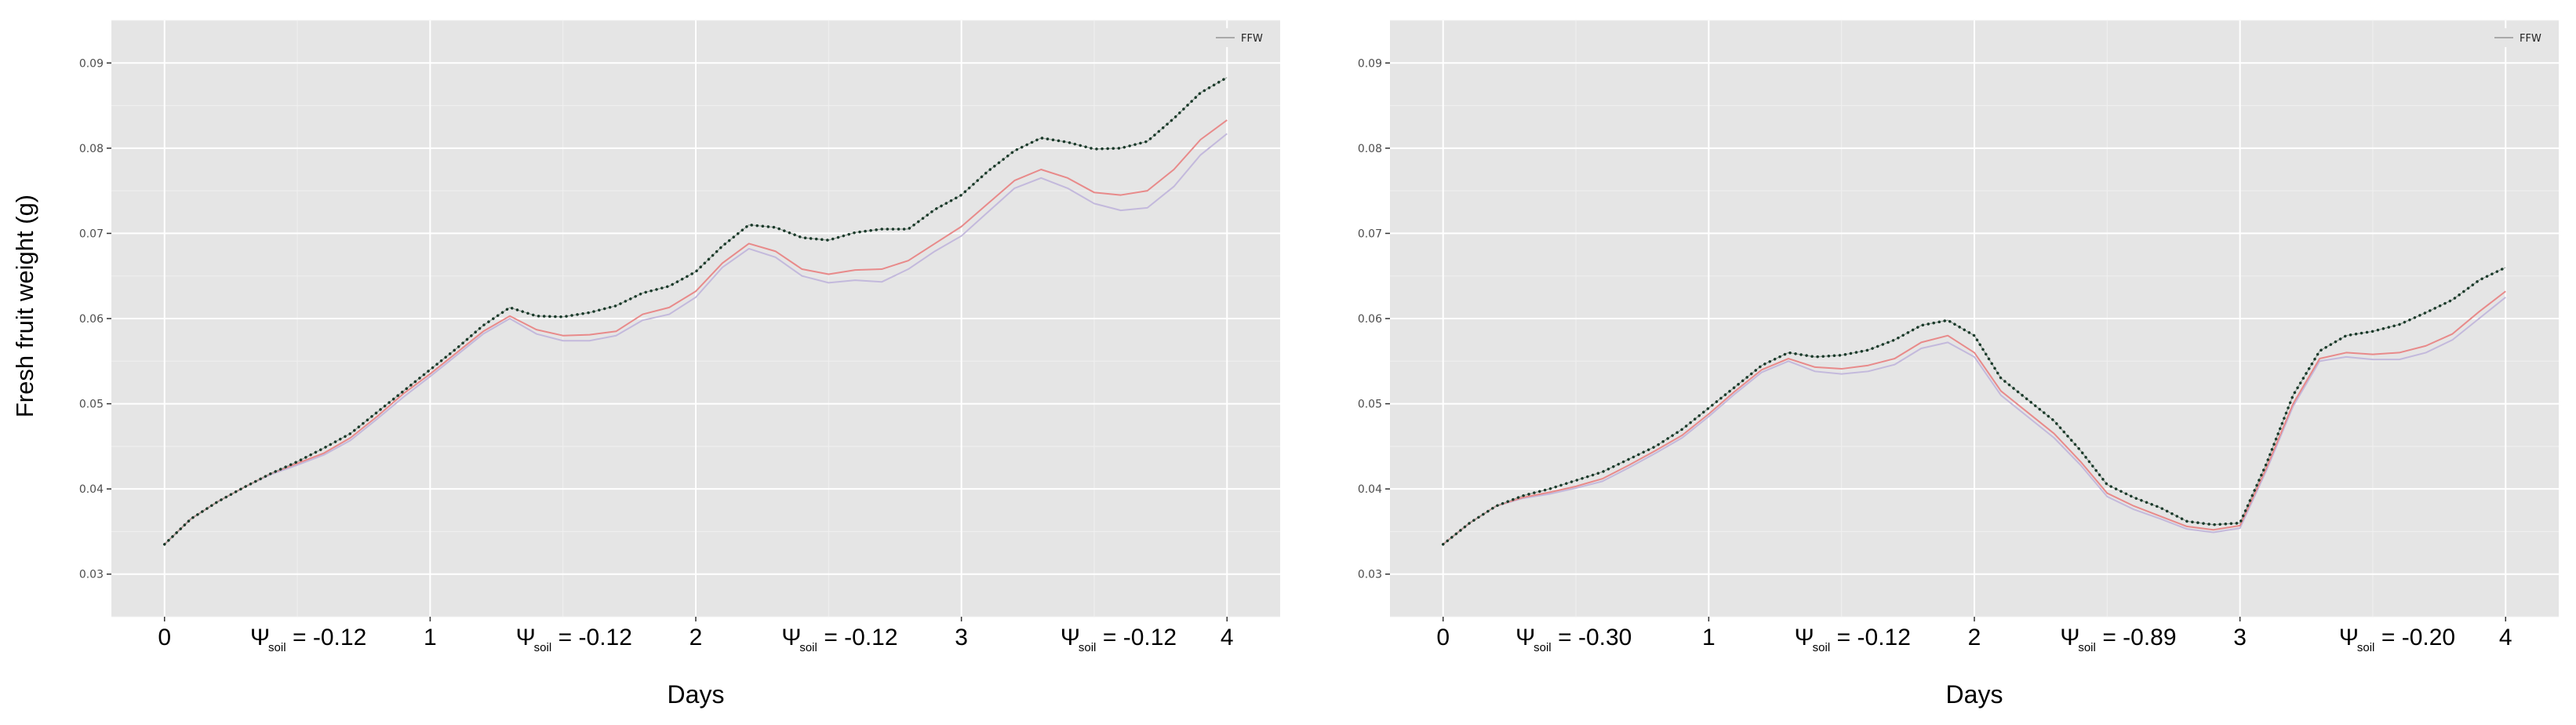  Describe the element at coordinates (24, 306) in the screenshot. I see `y-axis-title: Fresh fruit weight (g)` at that location.